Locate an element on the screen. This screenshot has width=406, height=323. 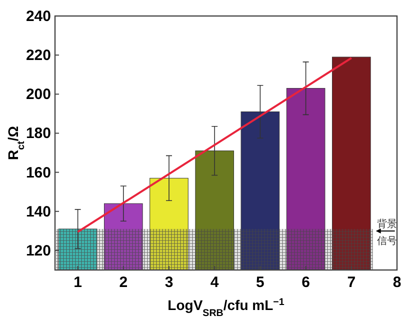
x-tick-label: 6 is located at coordinates (306, 282).